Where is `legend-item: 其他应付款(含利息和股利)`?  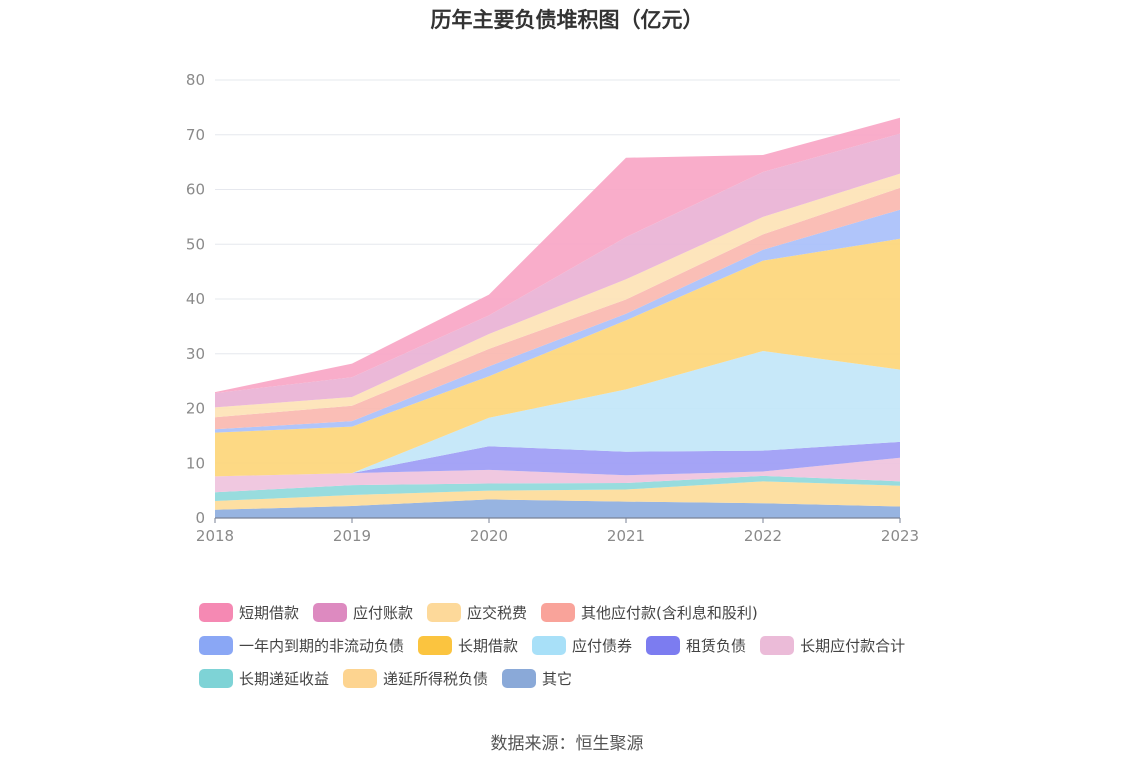 legend-item: 其他应付款(含利息和股利) is located at coordinates (649, 612).